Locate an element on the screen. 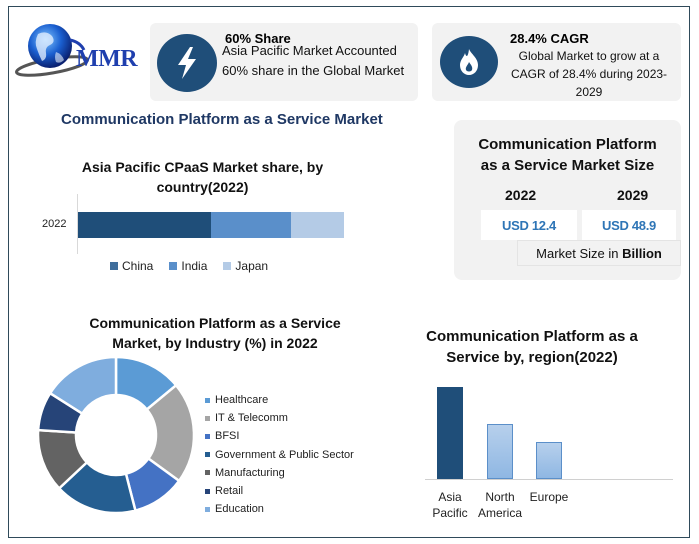  donut-slice-education is located at coordinates (83, 385).